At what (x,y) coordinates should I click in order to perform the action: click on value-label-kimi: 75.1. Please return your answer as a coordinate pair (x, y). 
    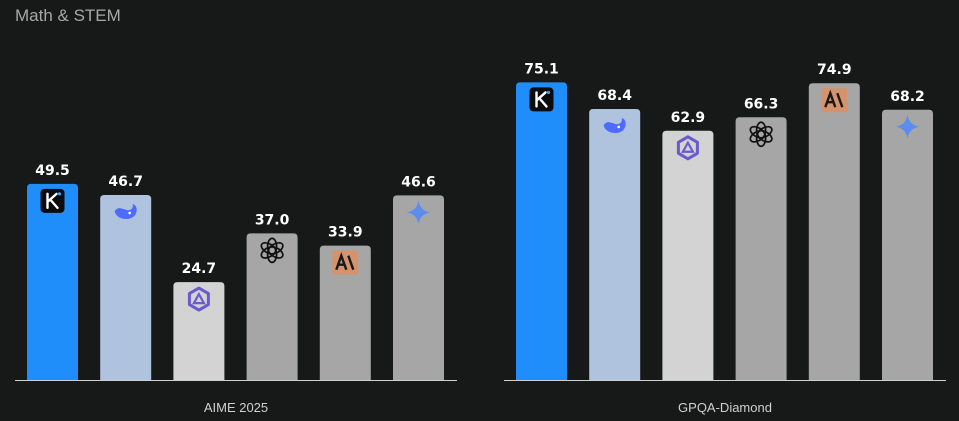
    Looking at the image, I should click on (541, 69).